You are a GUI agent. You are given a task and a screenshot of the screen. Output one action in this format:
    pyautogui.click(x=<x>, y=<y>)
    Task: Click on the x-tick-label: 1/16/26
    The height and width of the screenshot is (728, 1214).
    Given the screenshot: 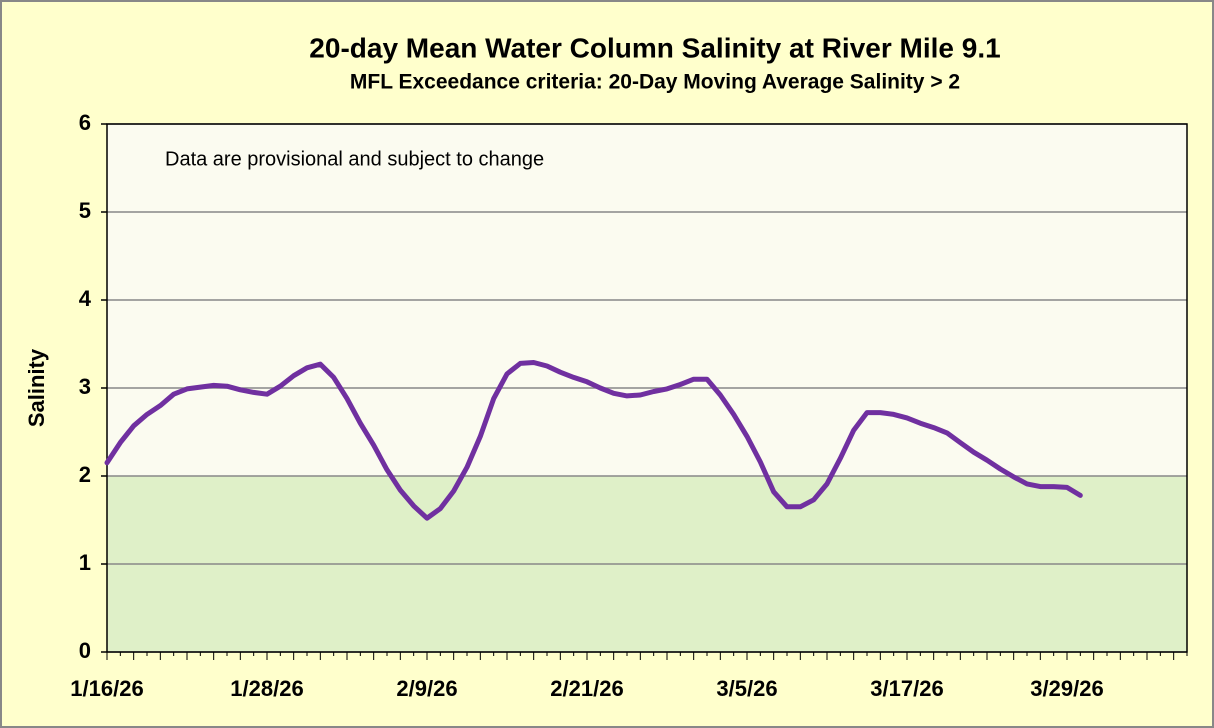 What is the action you would take?
    pyautogui.click(x=106, y=688)
    